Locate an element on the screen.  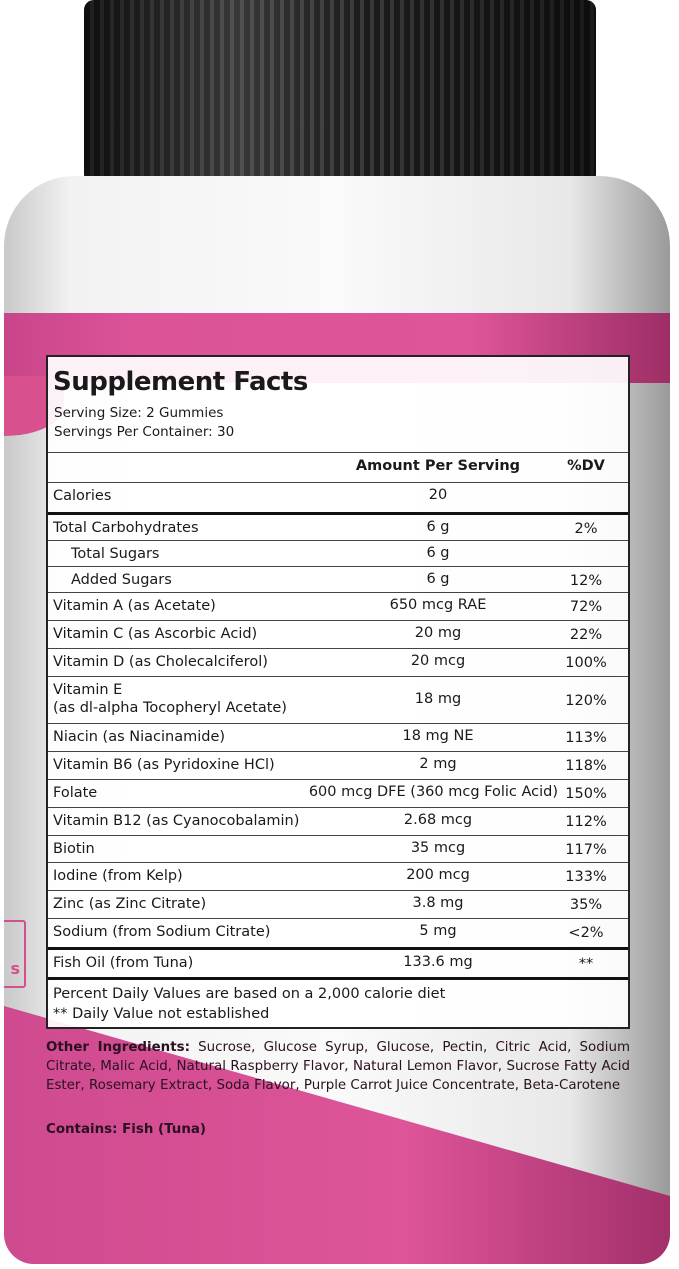
daily-value: 72% is located at coordinates (586, 607).